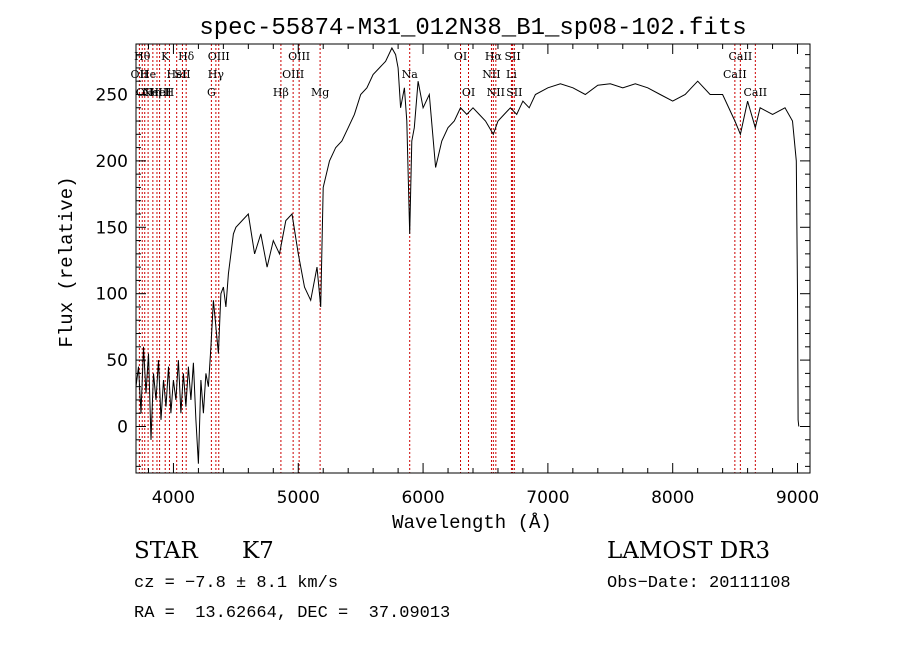  Describe the element at coordinates (292, 613) in the screenshot. I see `coordinates: RA = 13.62664, DEC = 37.09013` at that location.